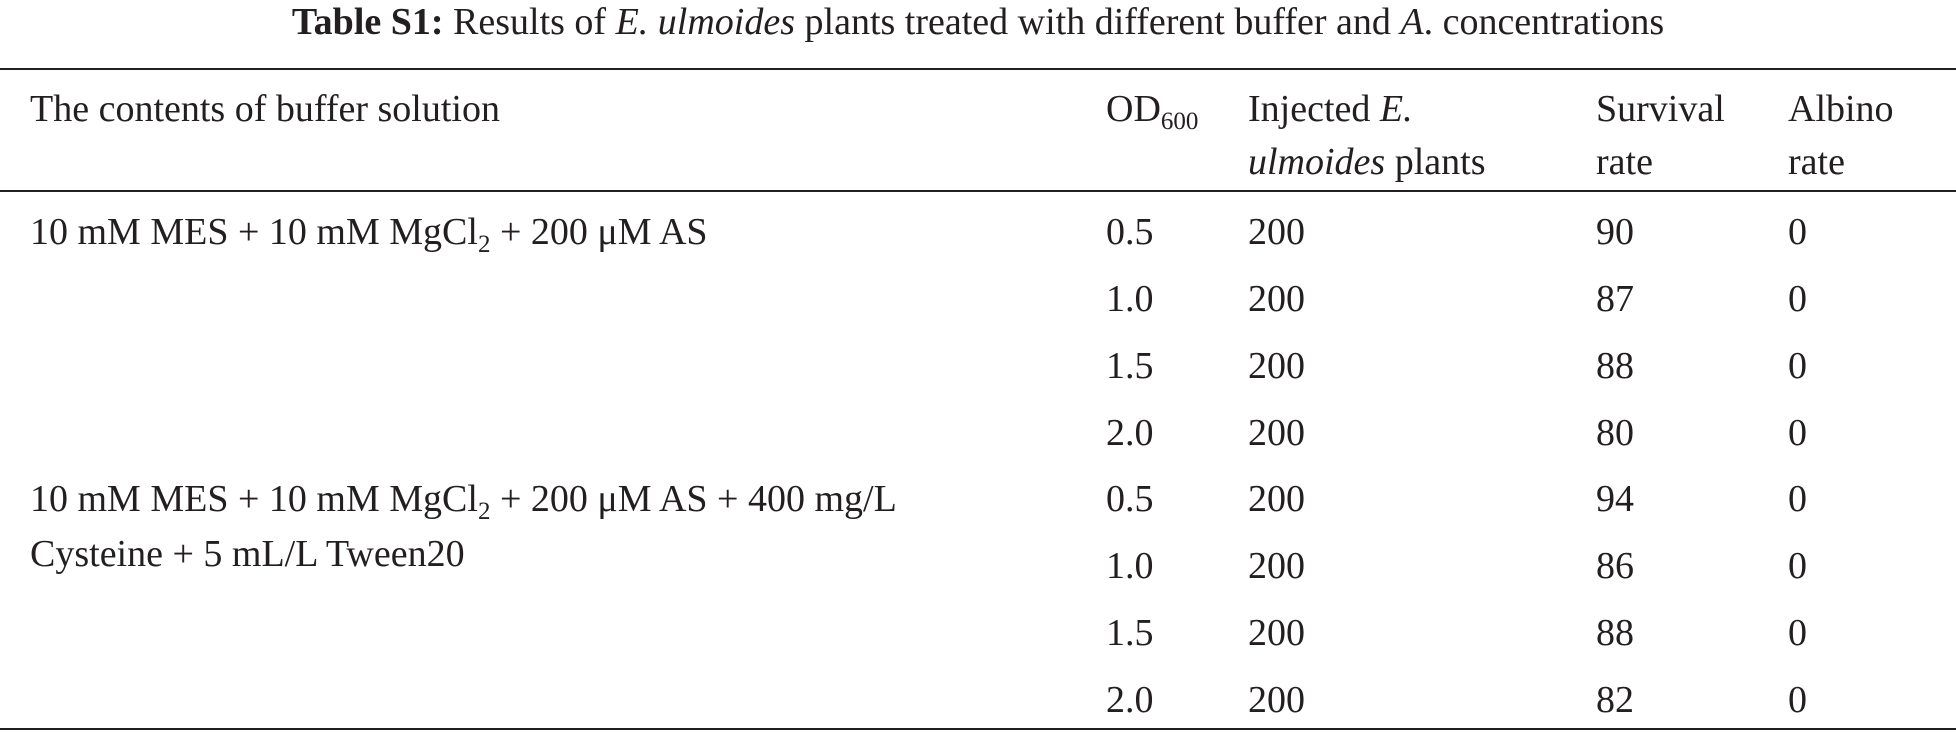 The image size is (1956, 734). I want to click on group2-buffer-sub: 2, so click(484, 511).